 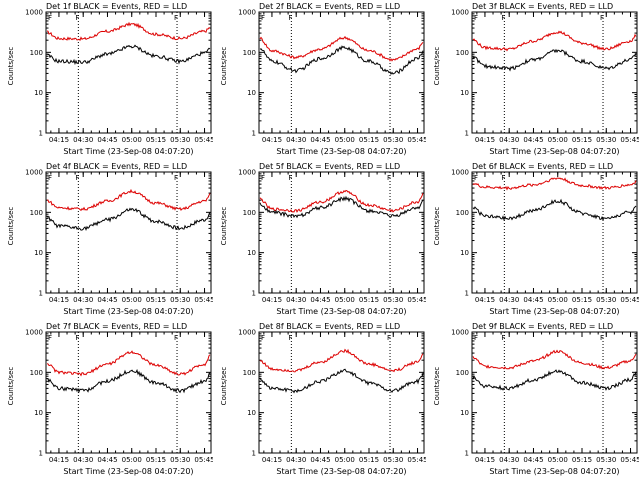 What do you see at coordinates (117, 166) in the screenshot?
I see `chart-title: Det 4f BLACK = Events, RED = LLD` at bounding box center [117, 166].